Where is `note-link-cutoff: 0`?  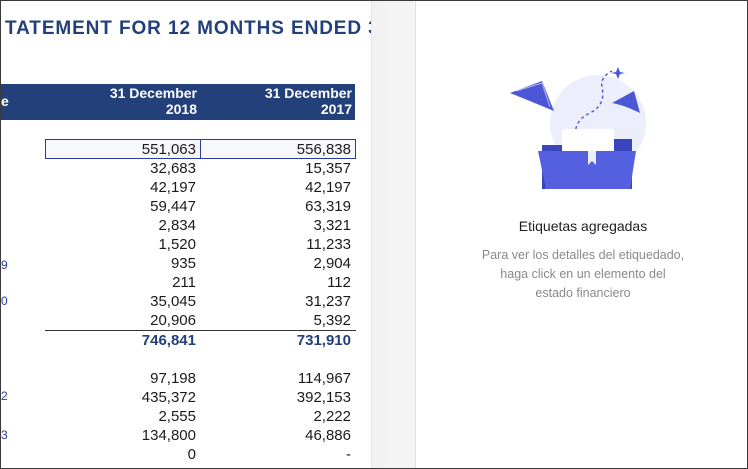 note-link-cutoff: 0 is located at coordinates (4, 301).